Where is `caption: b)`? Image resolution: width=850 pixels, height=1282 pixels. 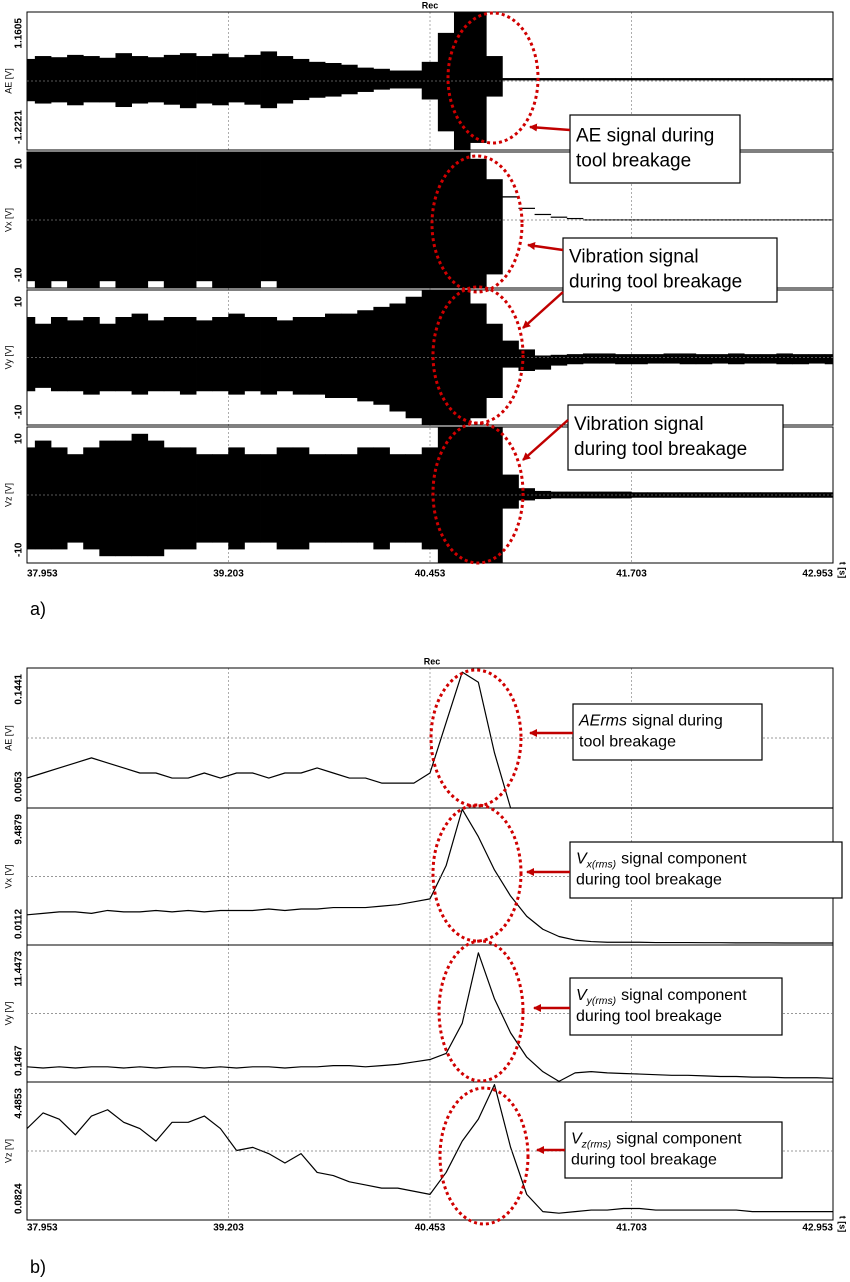
caption: b) is located at coordinates (38, 1267).